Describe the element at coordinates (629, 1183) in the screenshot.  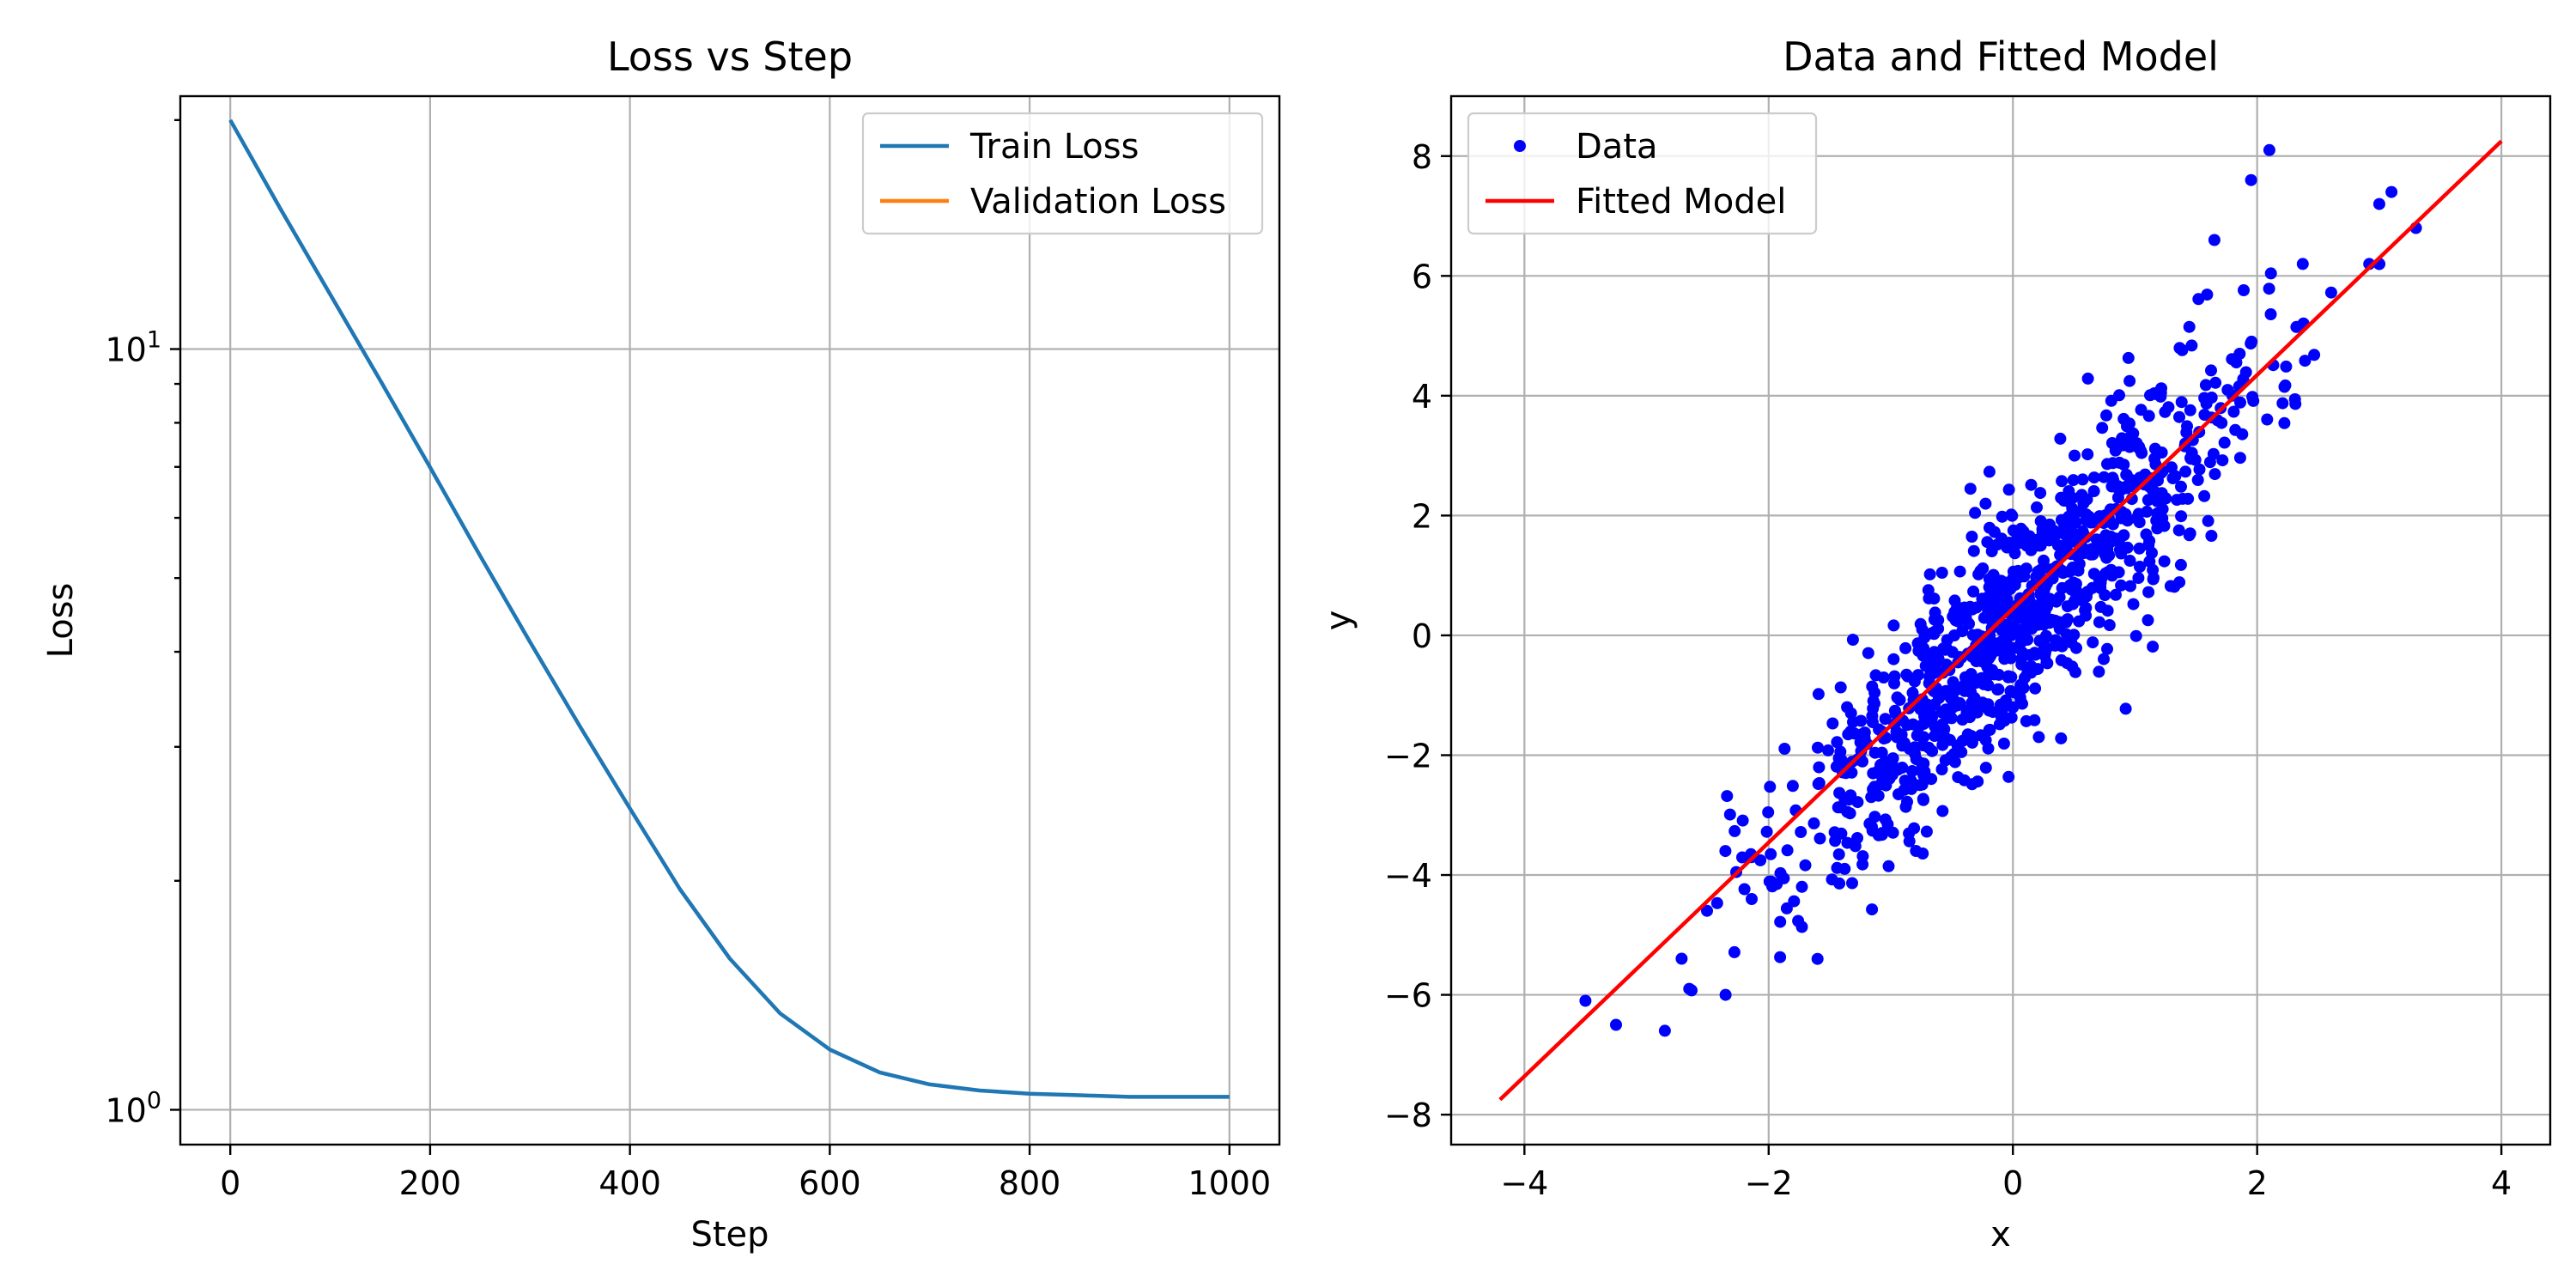
I see `x-tick-label: 400` at that location.